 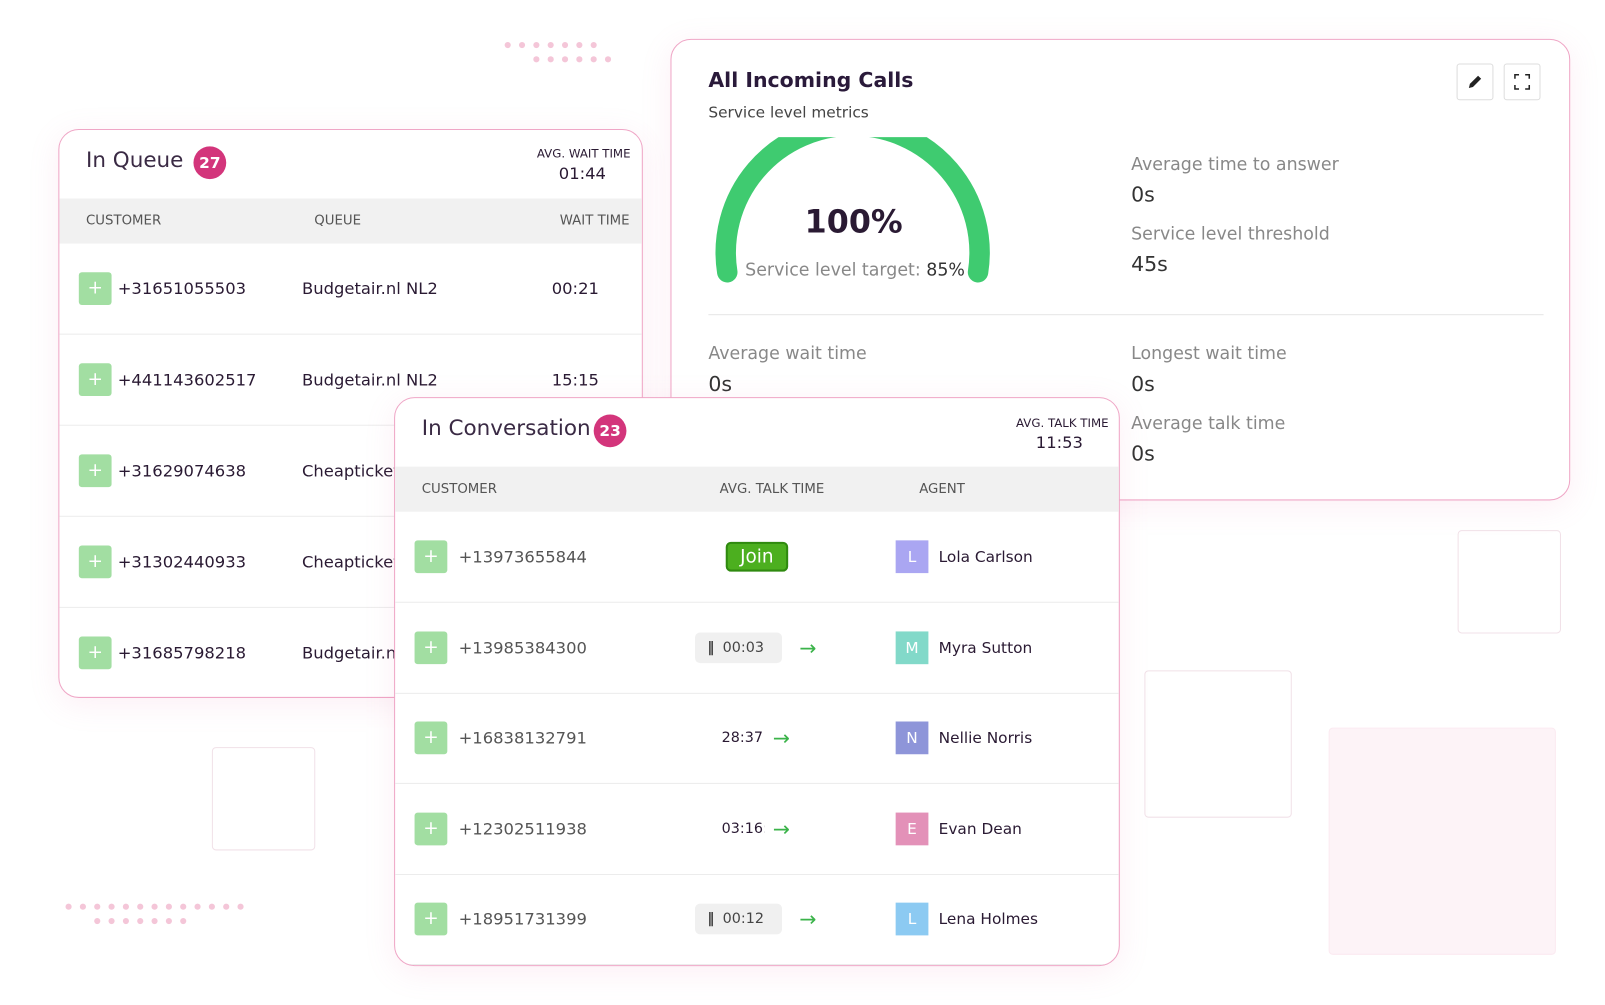 I want to click on column-header: QUEUE, so click(x=338, y=221).